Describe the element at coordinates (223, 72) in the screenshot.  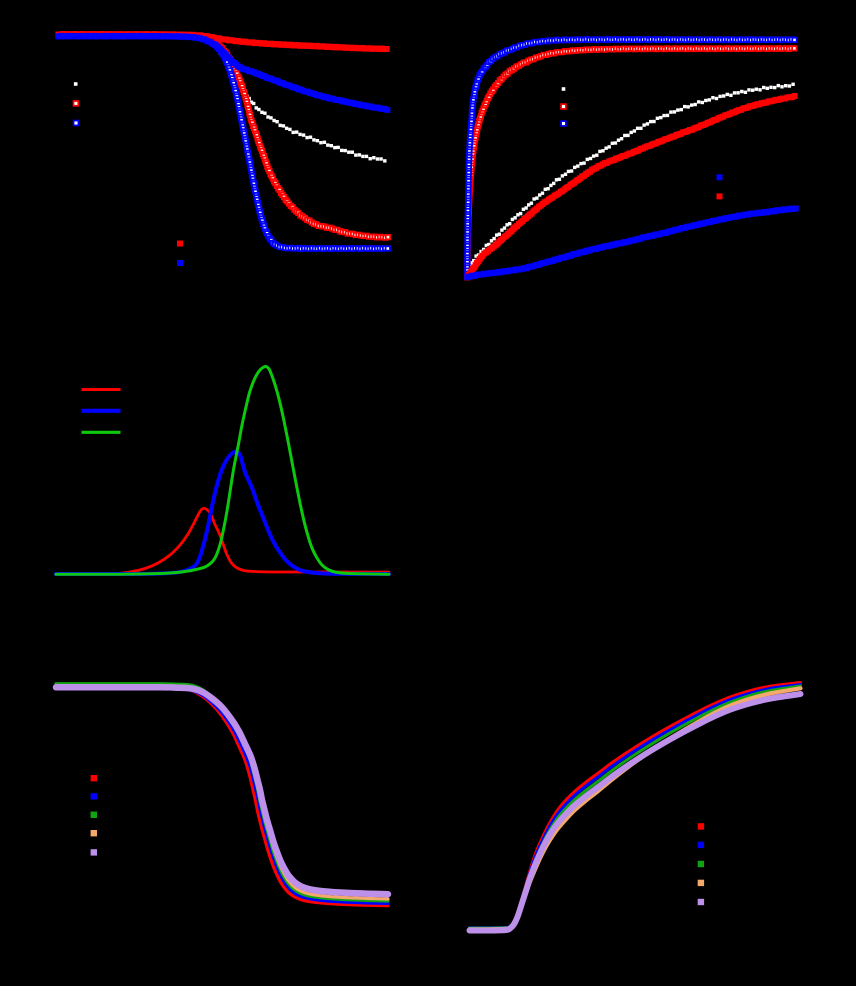
I see `series-blue-filled-squares` at that location.